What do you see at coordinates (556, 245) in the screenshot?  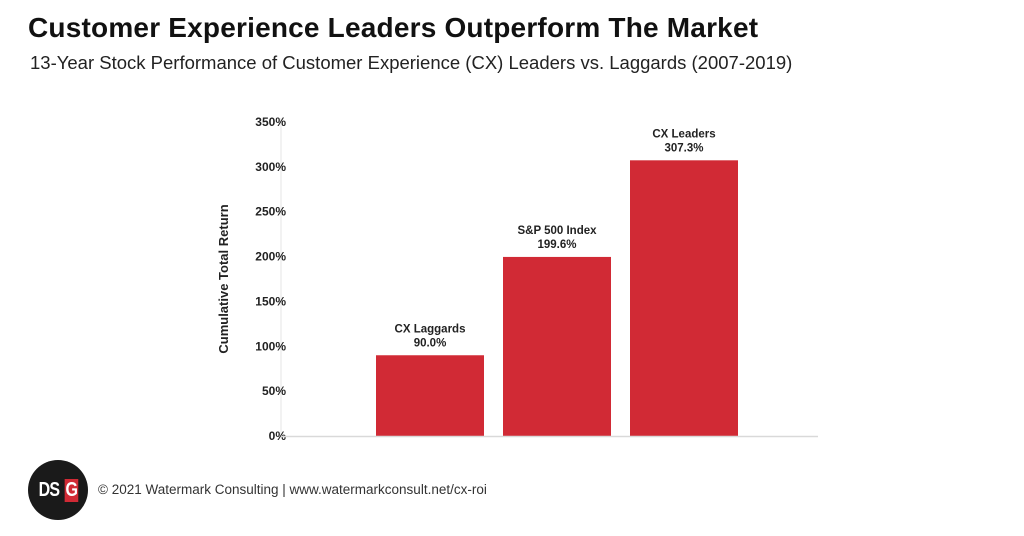 I see `bar-value-label: 199.6%` at bounding box center [556, 245].